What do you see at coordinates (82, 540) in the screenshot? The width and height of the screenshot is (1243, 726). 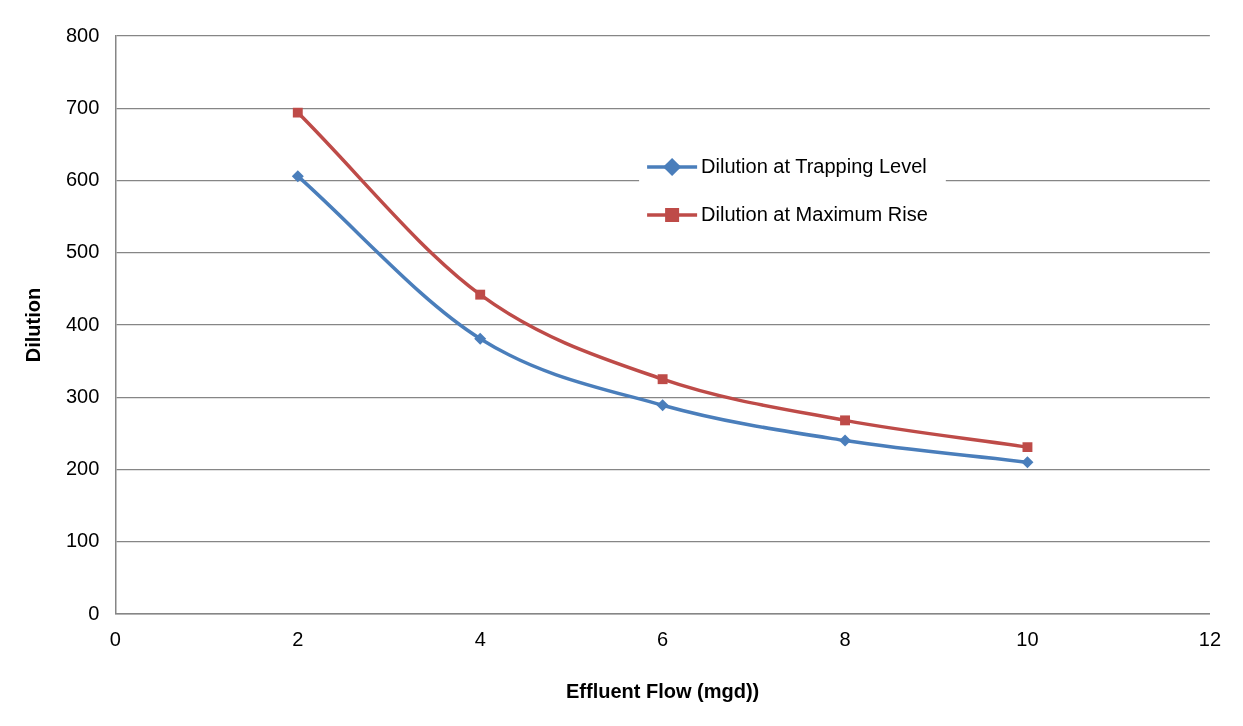 I see `y-tick-label: 100` at bounding box center [82, 540].